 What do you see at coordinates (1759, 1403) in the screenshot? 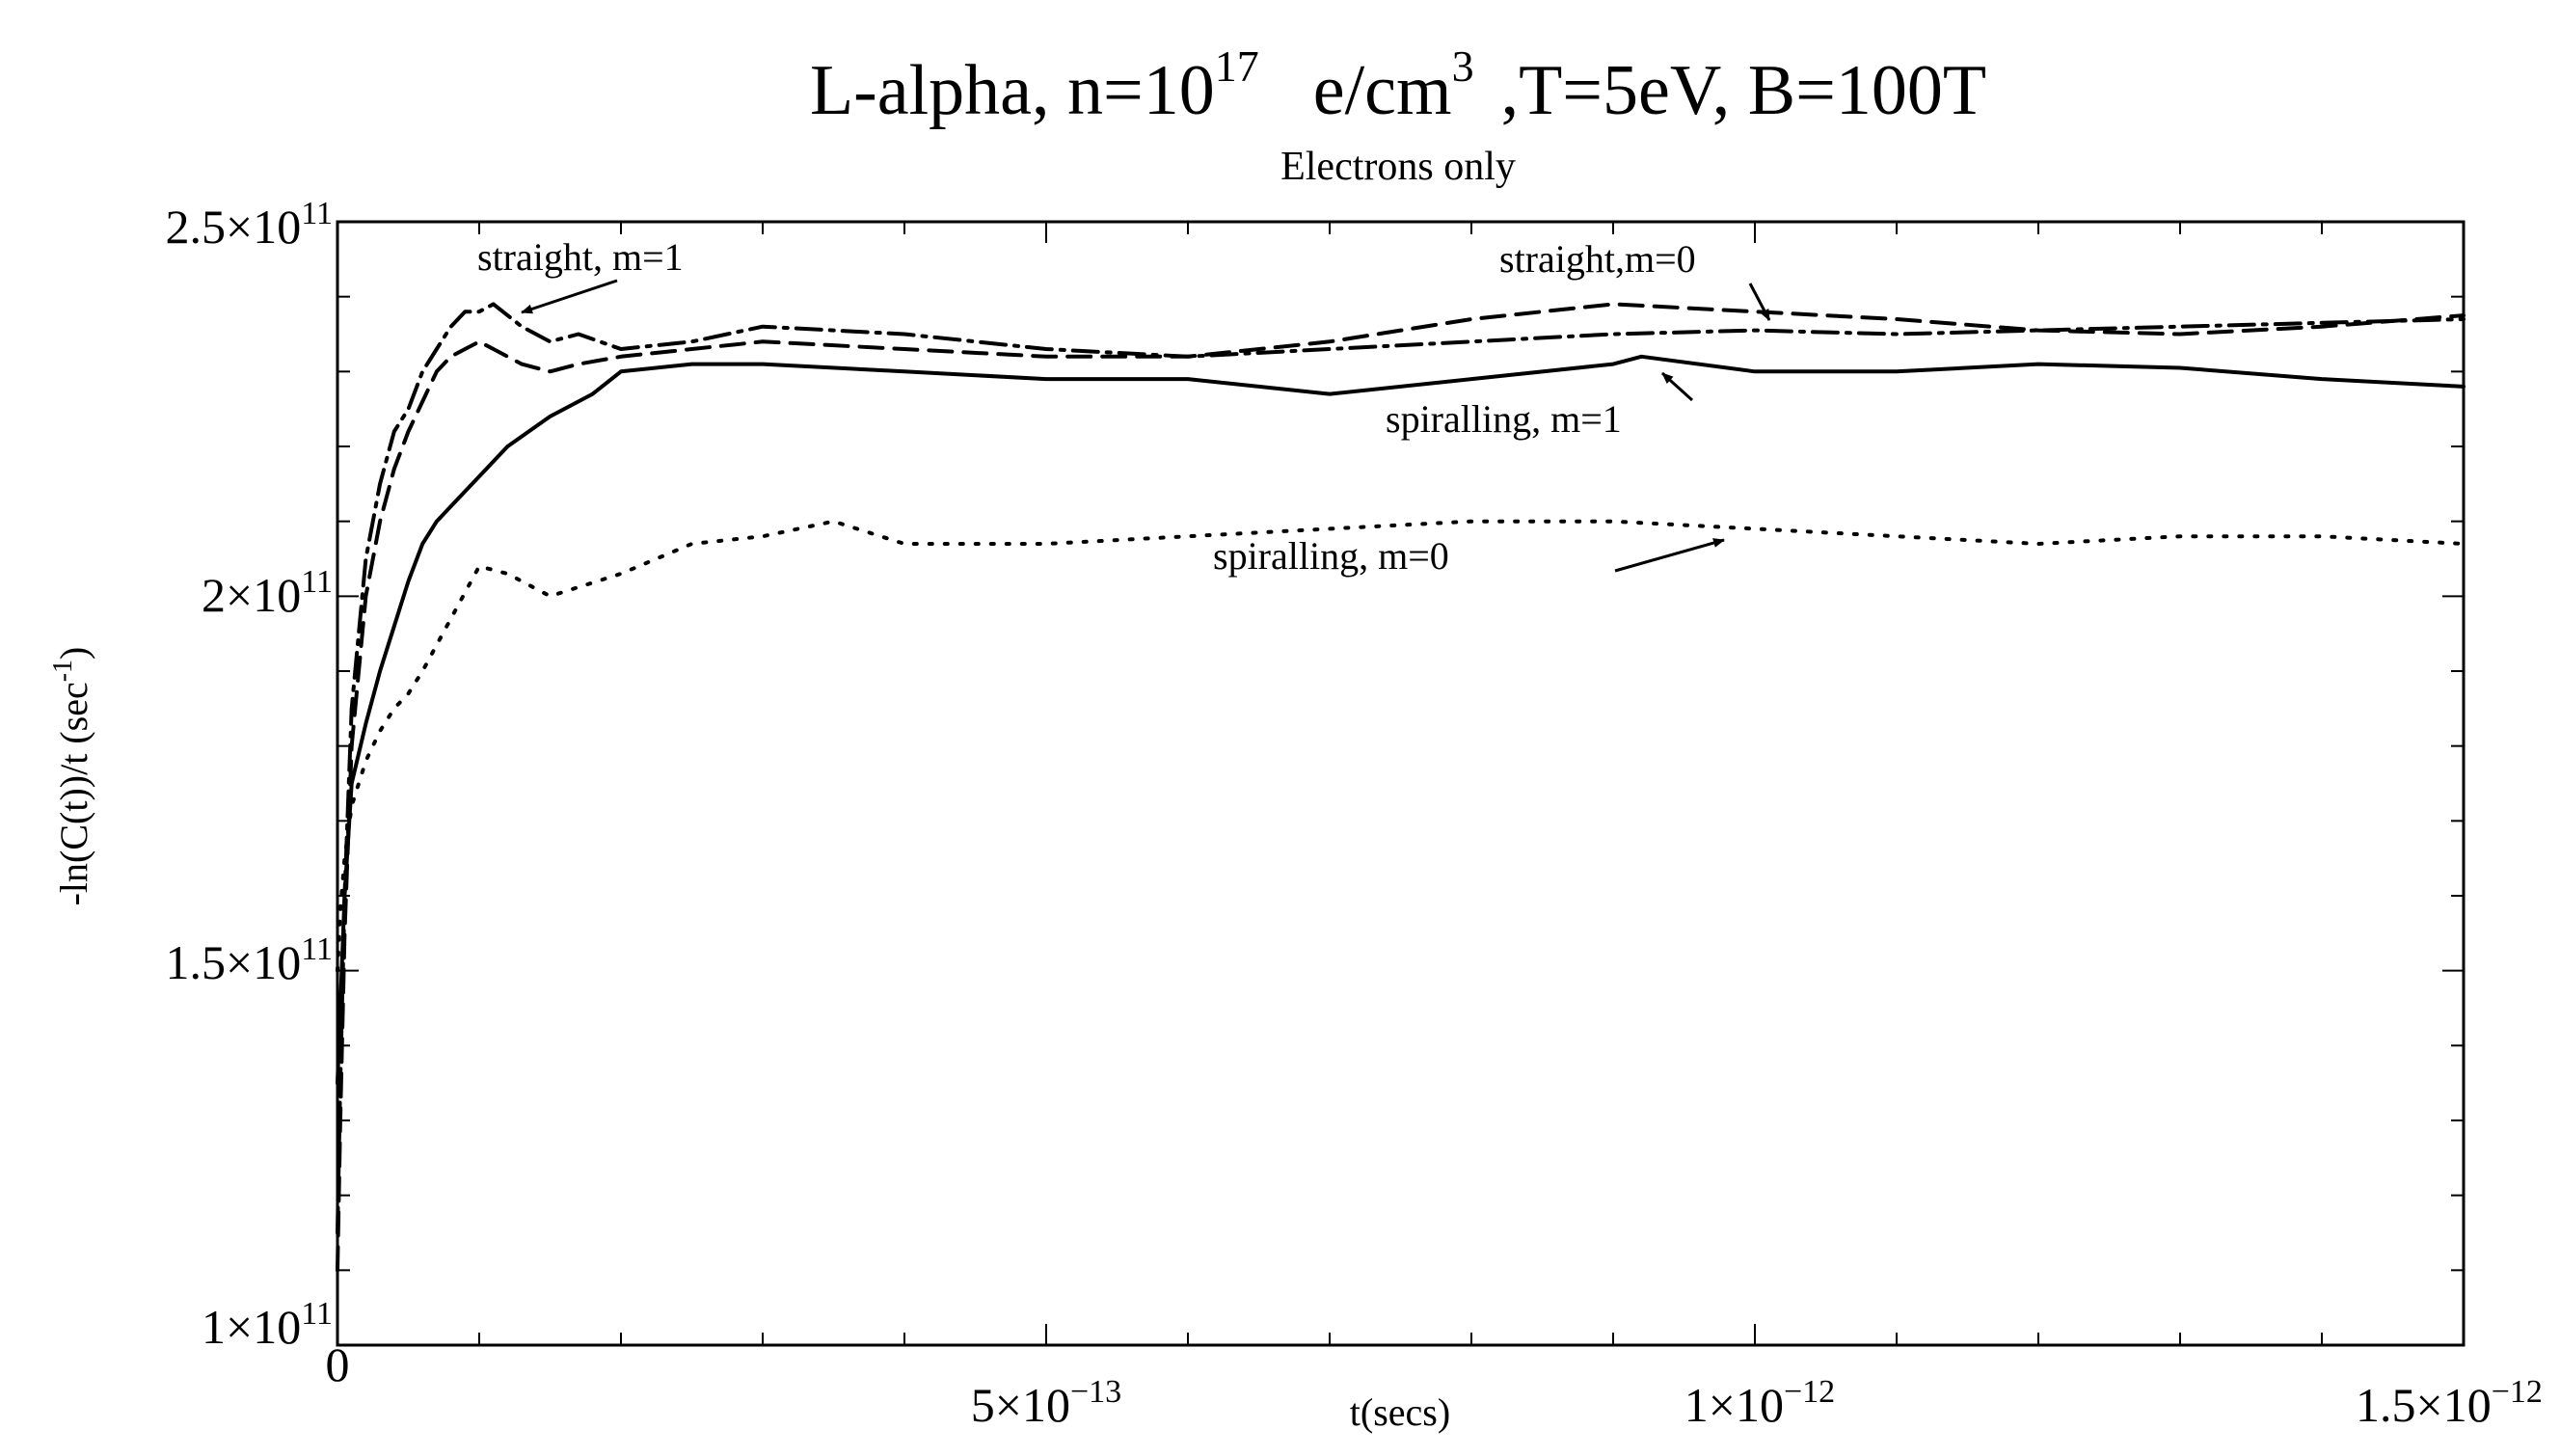
I see `x-tick-label: 1×10⁻¹²` at bounding box center [1759, 1403].